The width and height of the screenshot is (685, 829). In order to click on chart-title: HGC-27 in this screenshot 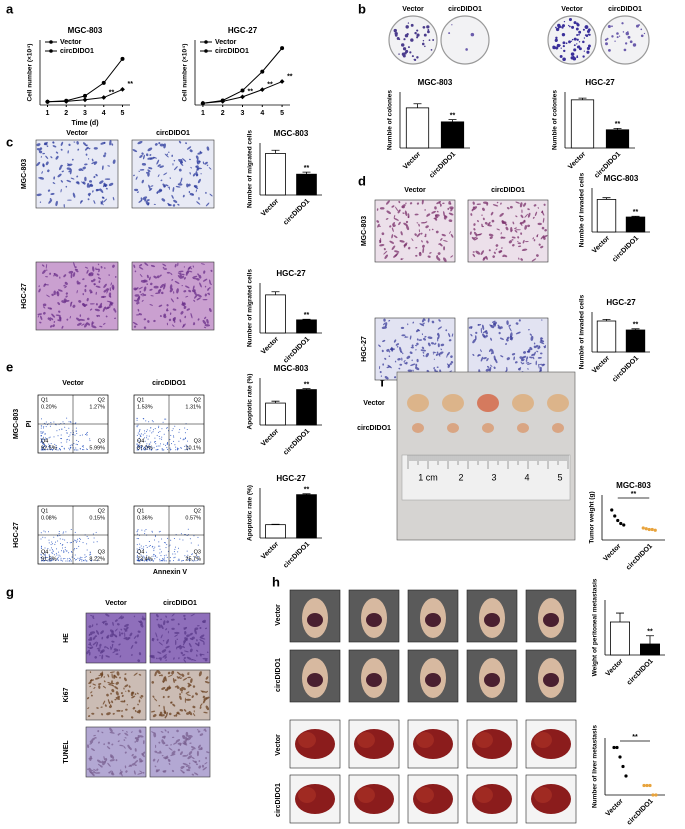, I will do `click(291, 273)`.